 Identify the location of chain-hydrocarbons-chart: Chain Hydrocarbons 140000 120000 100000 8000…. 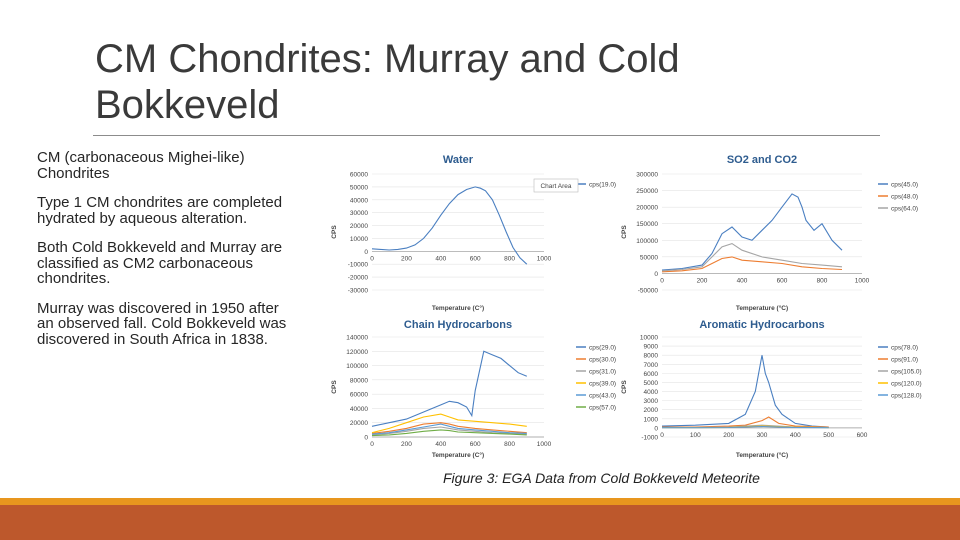
(473, 387).